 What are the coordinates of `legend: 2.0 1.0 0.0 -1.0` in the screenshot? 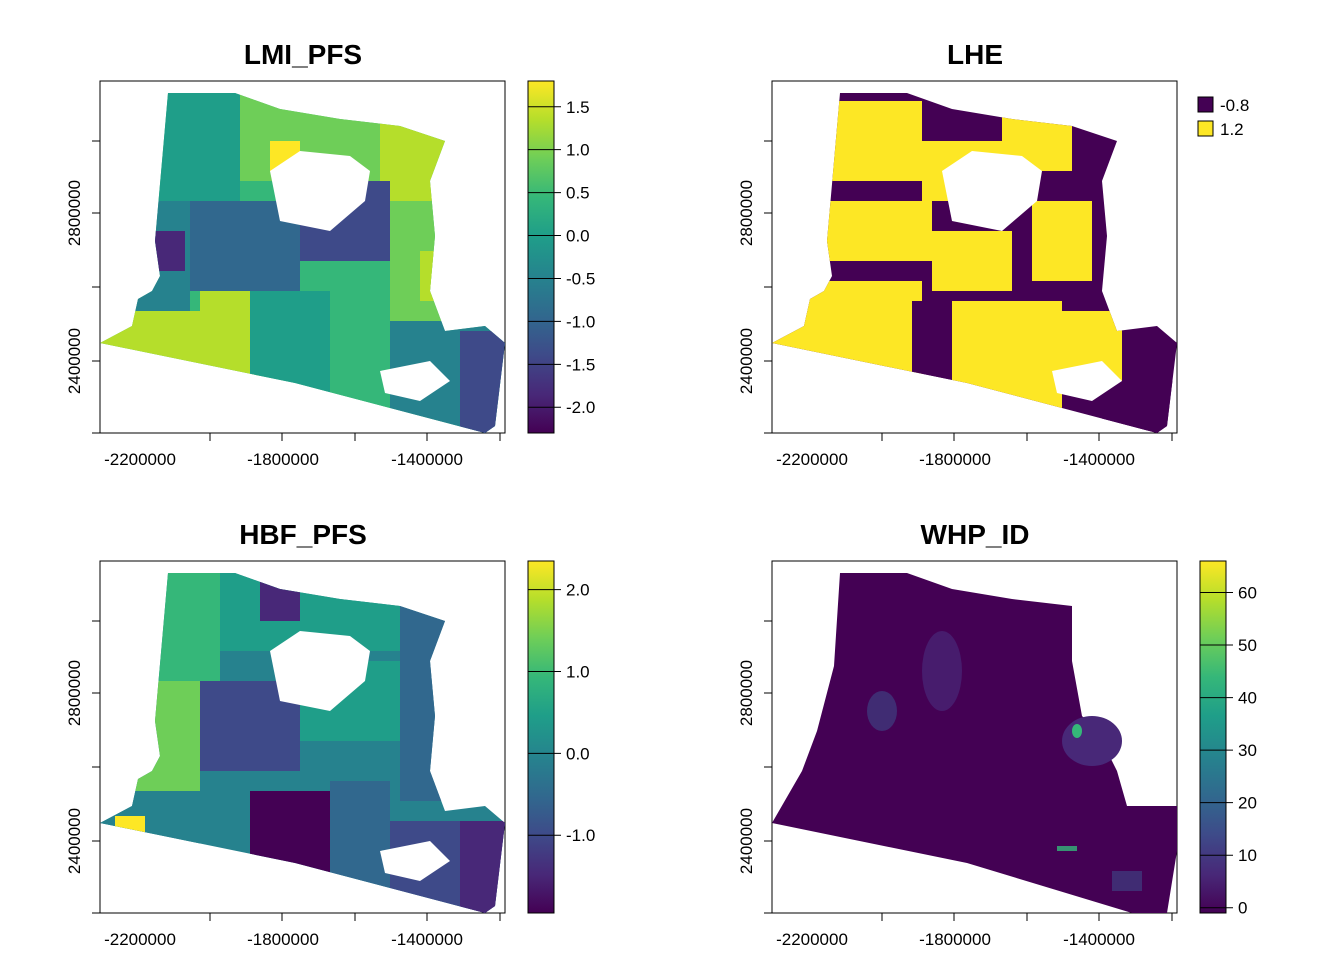 It's located at (561, 737).